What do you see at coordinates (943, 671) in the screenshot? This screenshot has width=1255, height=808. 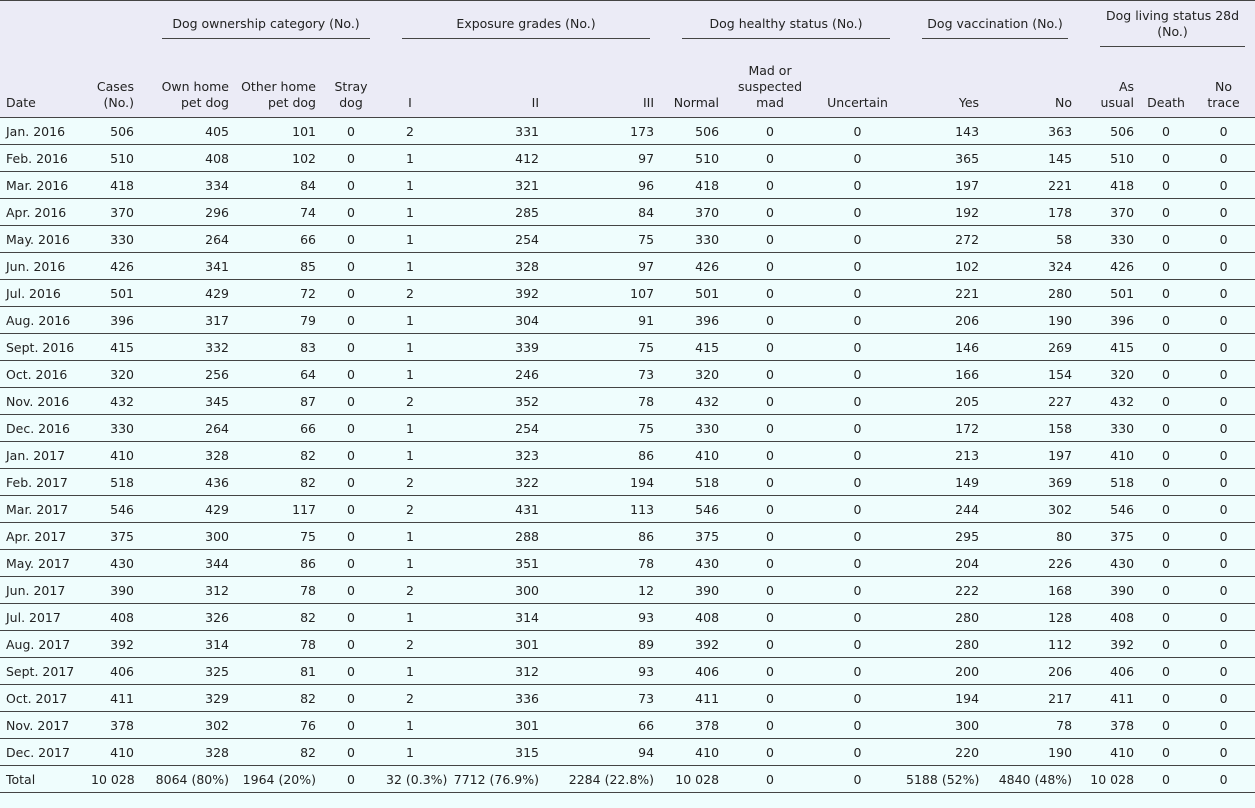 I see `cell: 200` at bounding box center [943, 671].